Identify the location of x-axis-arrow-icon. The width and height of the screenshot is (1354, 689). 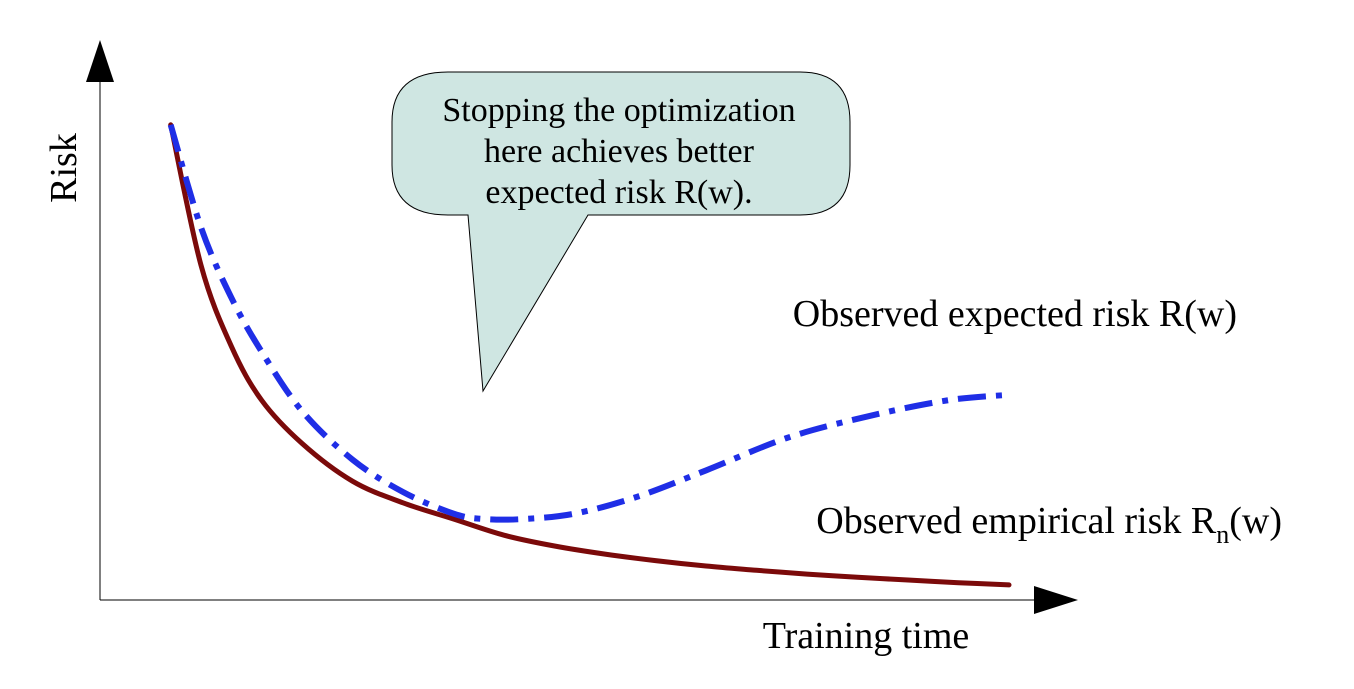
(1056, 600).